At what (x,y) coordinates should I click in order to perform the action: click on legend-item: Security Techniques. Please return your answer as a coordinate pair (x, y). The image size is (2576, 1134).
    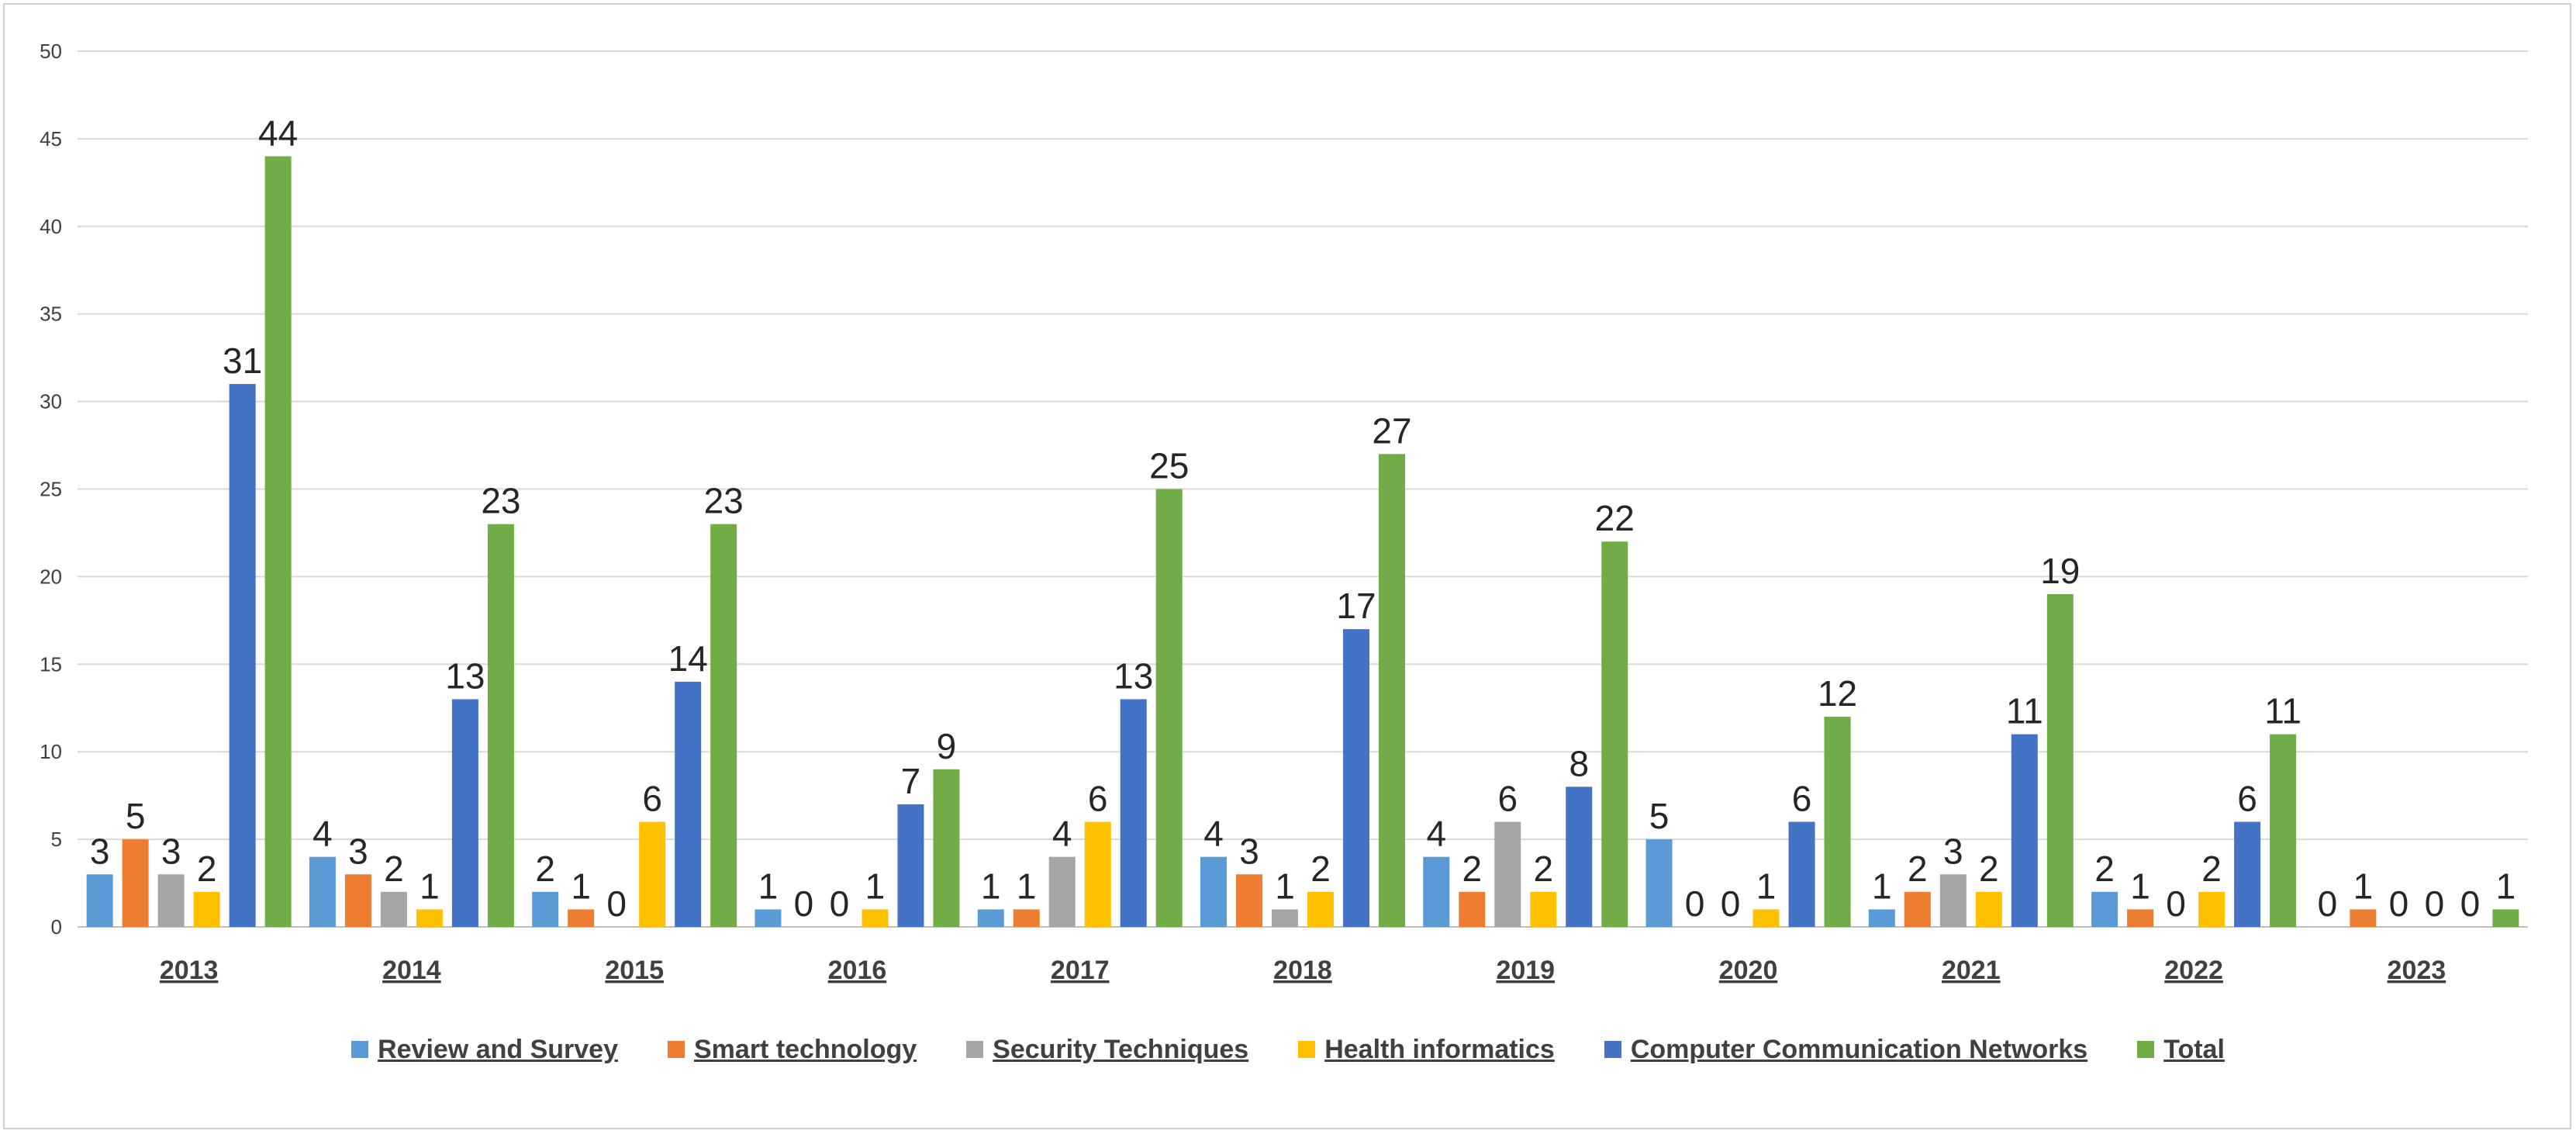
    Looking at the image, I should click on (1107, 1050).